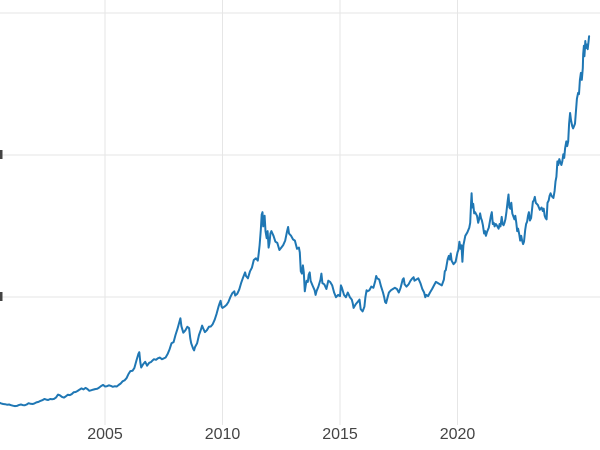 The image size is (600, 450). Describe the element at coordinates (222, 434) in the screenshot. I see `x-axis-tick-label: 2010` at that location.